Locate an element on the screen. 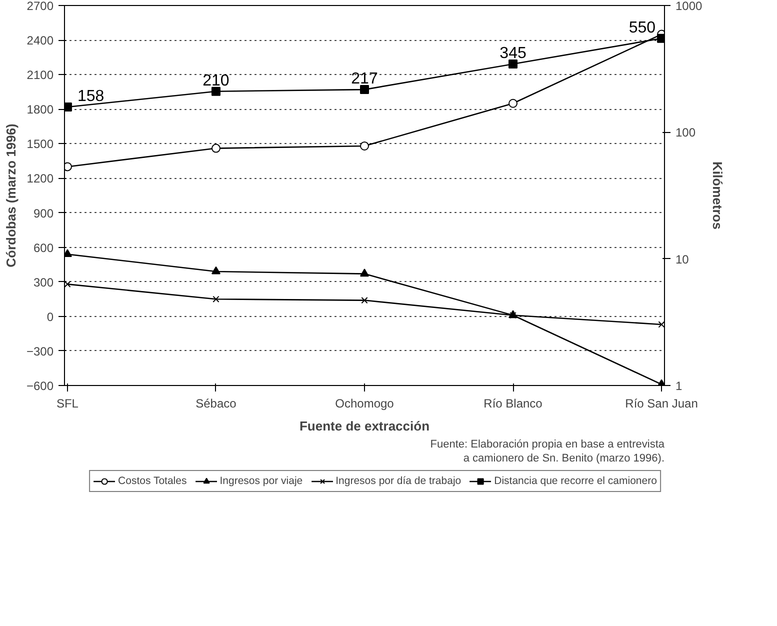 The width and height of the screenshot is (777, 626). y-tick-label: 1500 is located at coordinates (40, 144).